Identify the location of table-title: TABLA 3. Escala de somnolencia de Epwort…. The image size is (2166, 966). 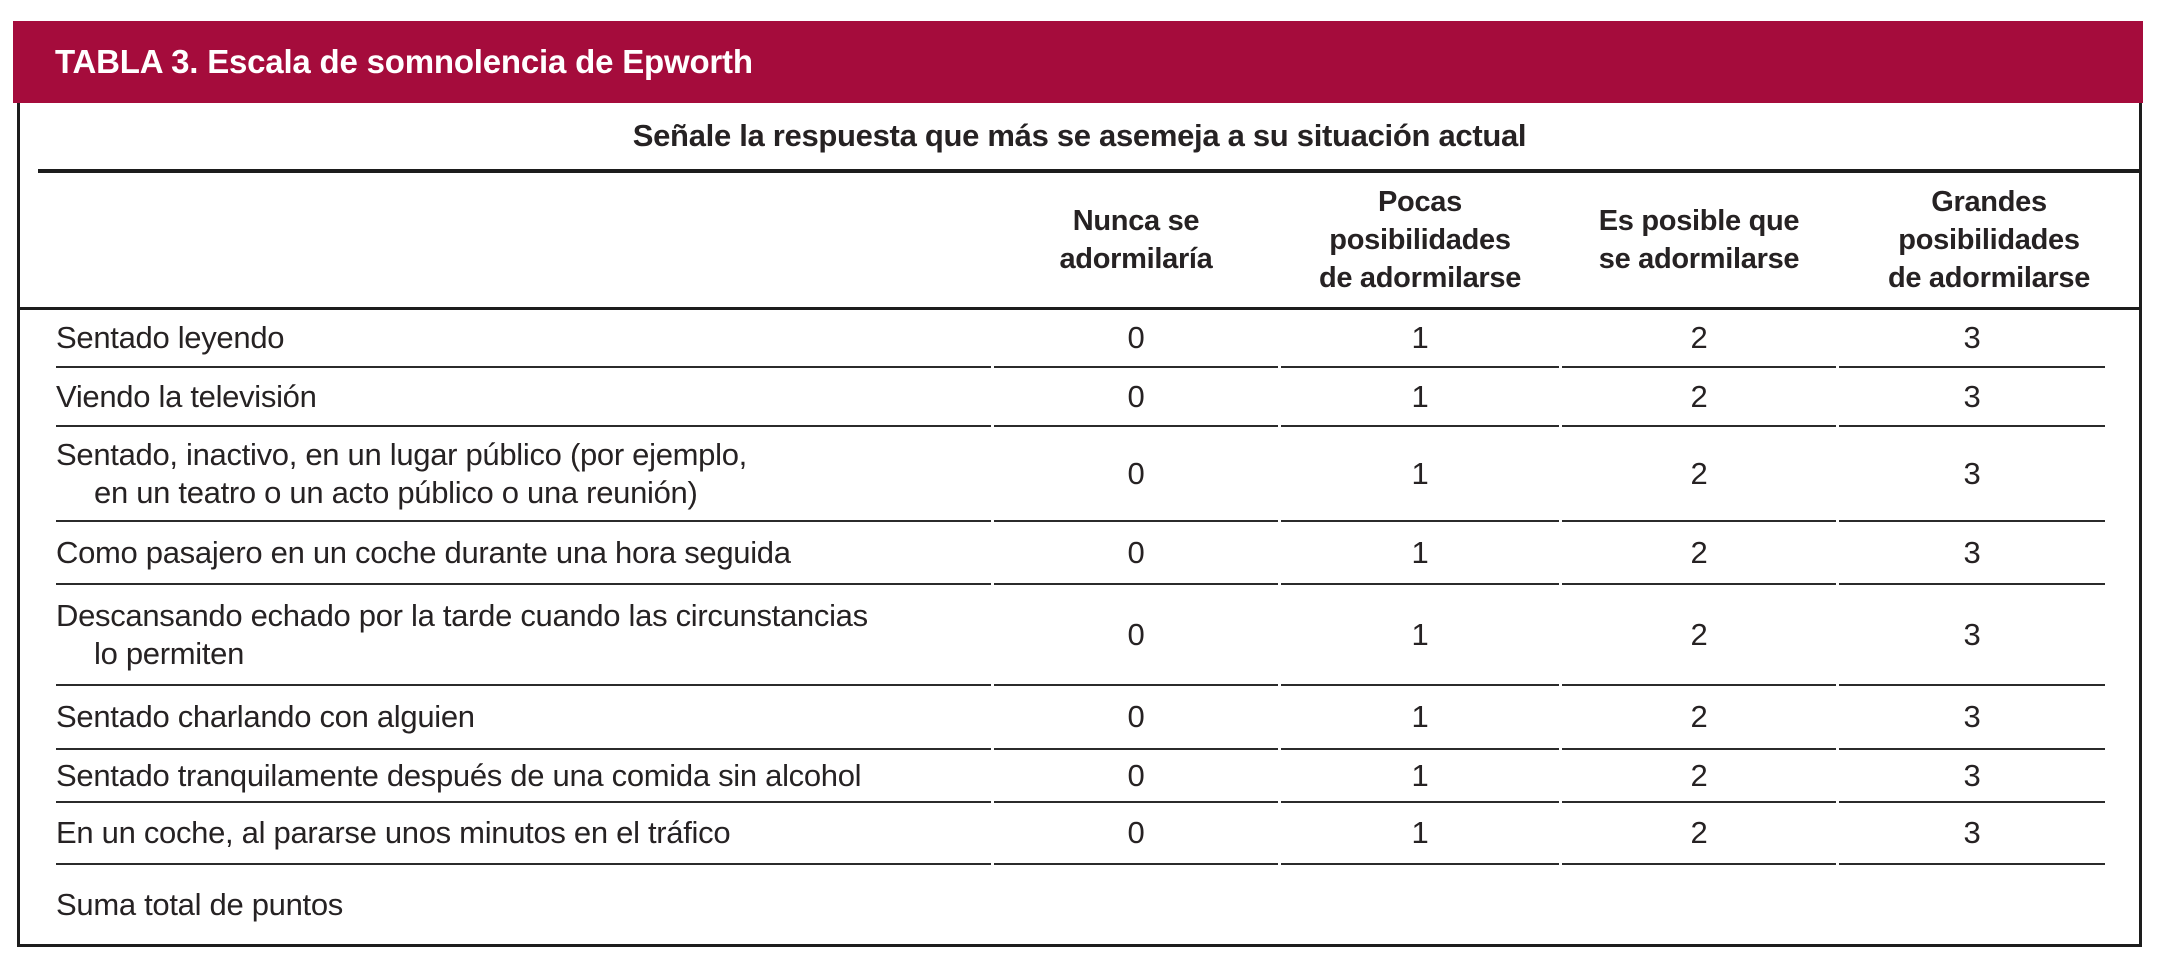
(404, 61).